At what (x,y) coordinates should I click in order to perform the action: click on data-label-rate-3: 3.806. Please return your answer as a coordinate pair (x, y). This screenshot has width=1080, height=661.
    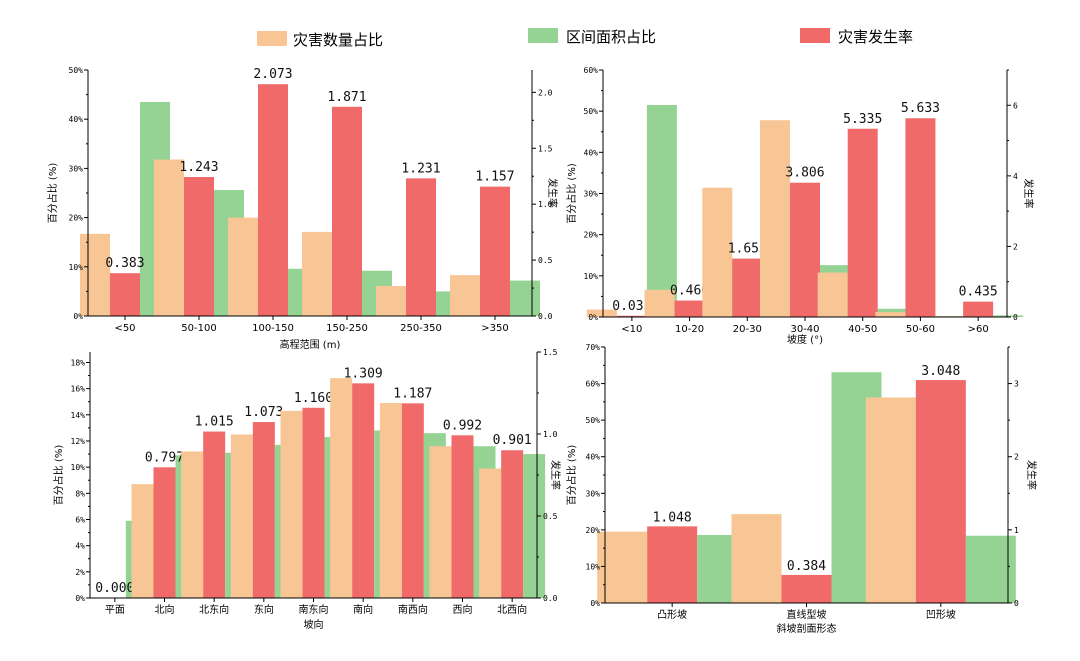
    Looking at the image, I should click on (804, 173).